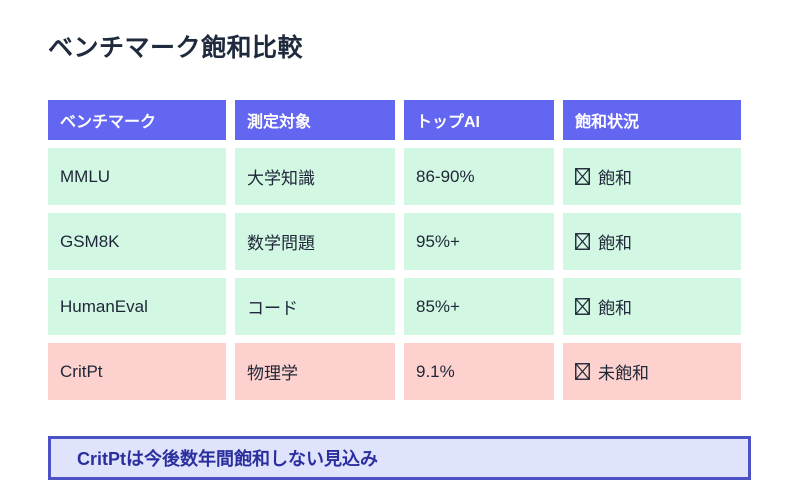  I want to click on cell-top-ai: 86-90%, so click(479, 176).